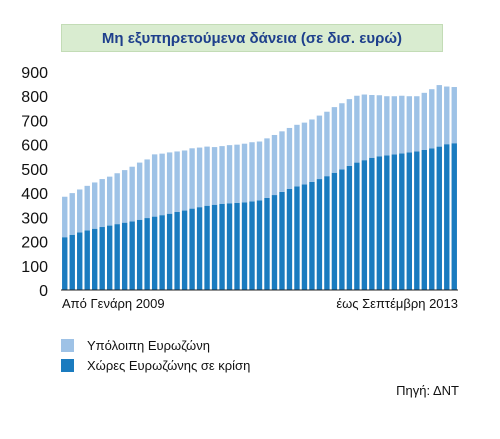  I want to click on legend-swatch-other-eurozone, so click(67, 345).